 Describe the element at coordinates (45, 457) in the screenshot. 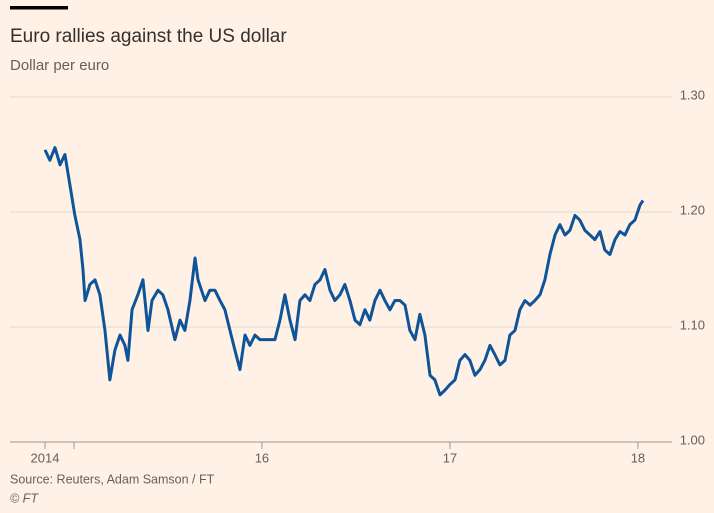

I see `x-tick-label: 2014` at that location.